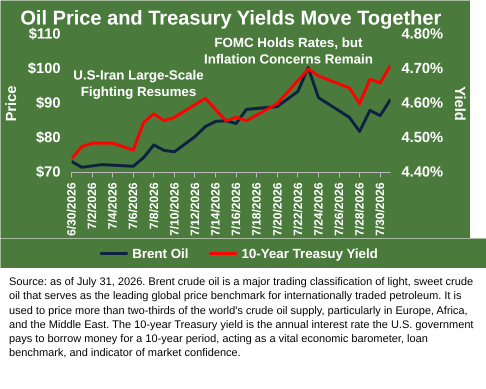 This screenshot has height=389, width=486. What do you see at coordinates (215, 209) in the screenshot?
I see `x-tick-label: 7/14/2026` at bounding box center [215, 209].